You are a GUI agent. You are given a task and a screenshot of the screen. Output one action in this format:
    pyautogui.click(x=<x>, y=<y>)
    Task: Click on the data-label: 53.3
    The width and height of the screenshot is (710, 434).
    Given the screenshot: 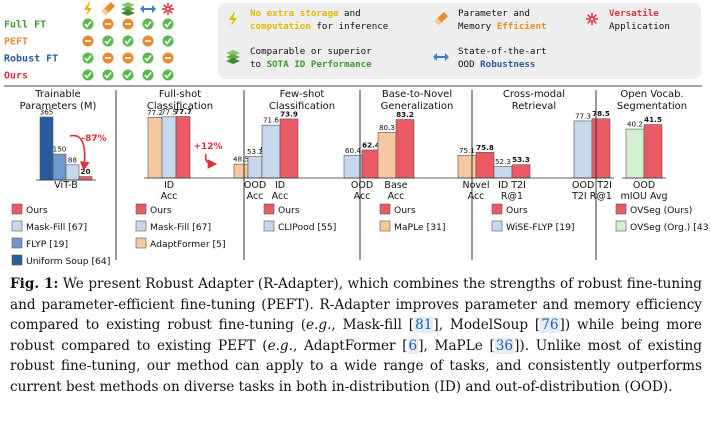 What is the action you would take?
    pyautogui.click(x=521, y=159)
    